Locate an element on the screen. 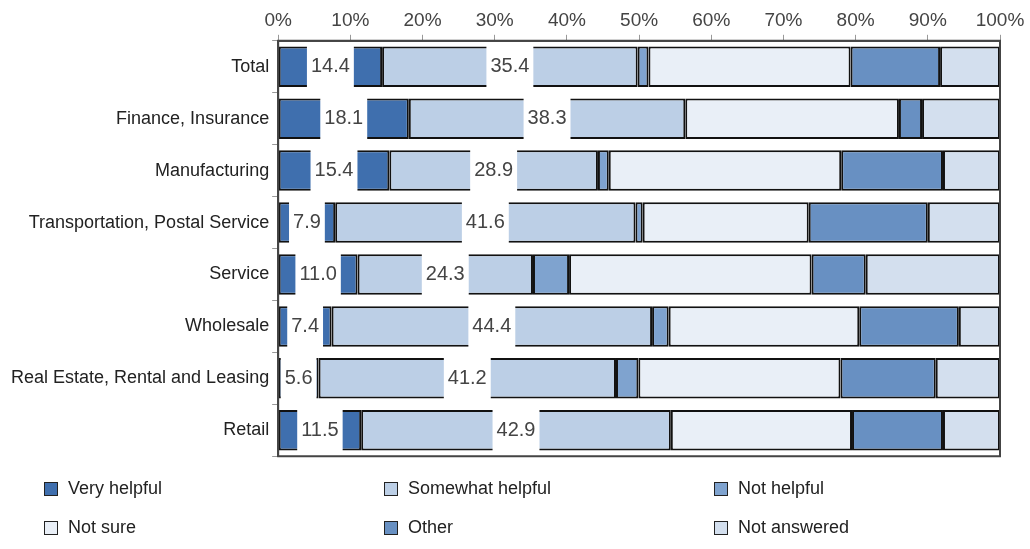 The width and height of the screenshot is (1030, 549). x-tick-label: 20% is located at coordinates (422, 19).